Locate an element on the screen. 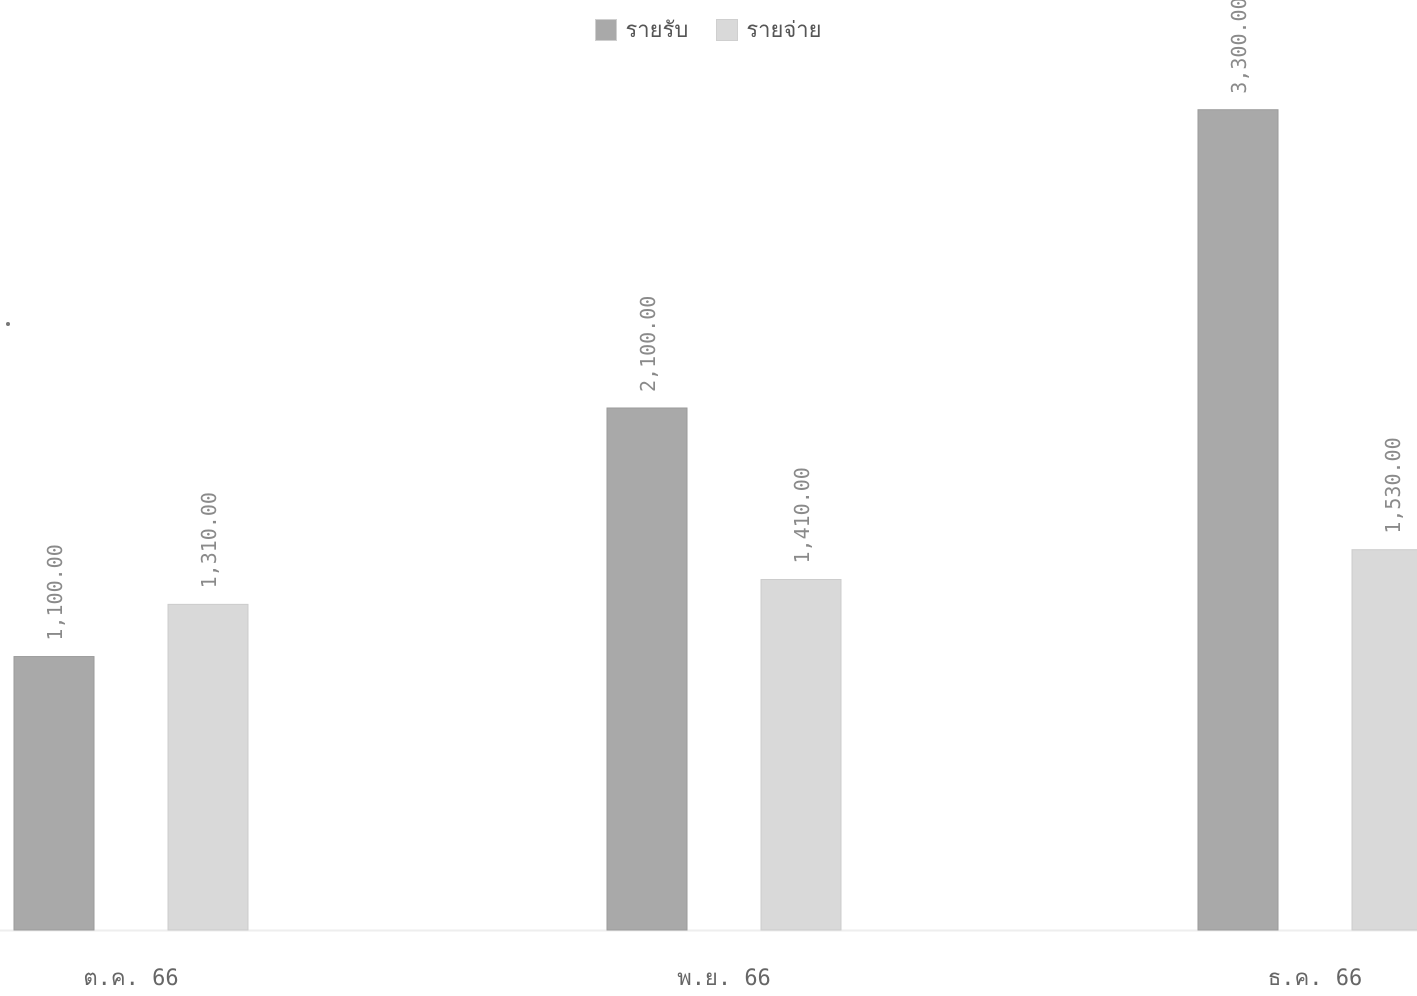 The height and width of the screenshot is (996, 1417). x-tick-label-oct-66: ต.ค. 66 is located at coordinates (130, 978).